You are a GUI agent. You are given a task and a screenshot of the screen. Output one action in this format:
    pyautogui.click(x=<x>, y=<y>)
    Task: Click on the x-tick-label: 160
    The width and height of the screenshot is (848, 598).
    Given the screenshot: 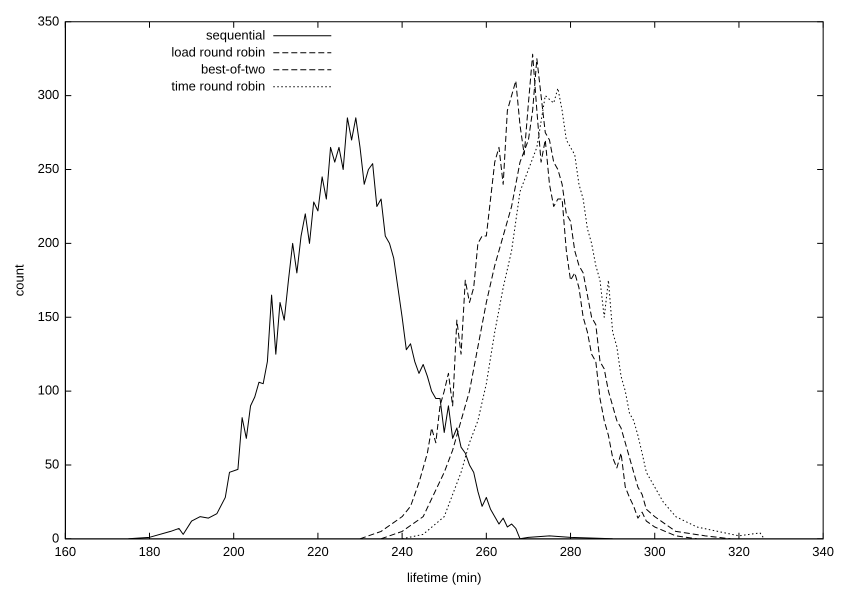 What is the action you would take?
    pyautogui.click(x=65, y=552)
    